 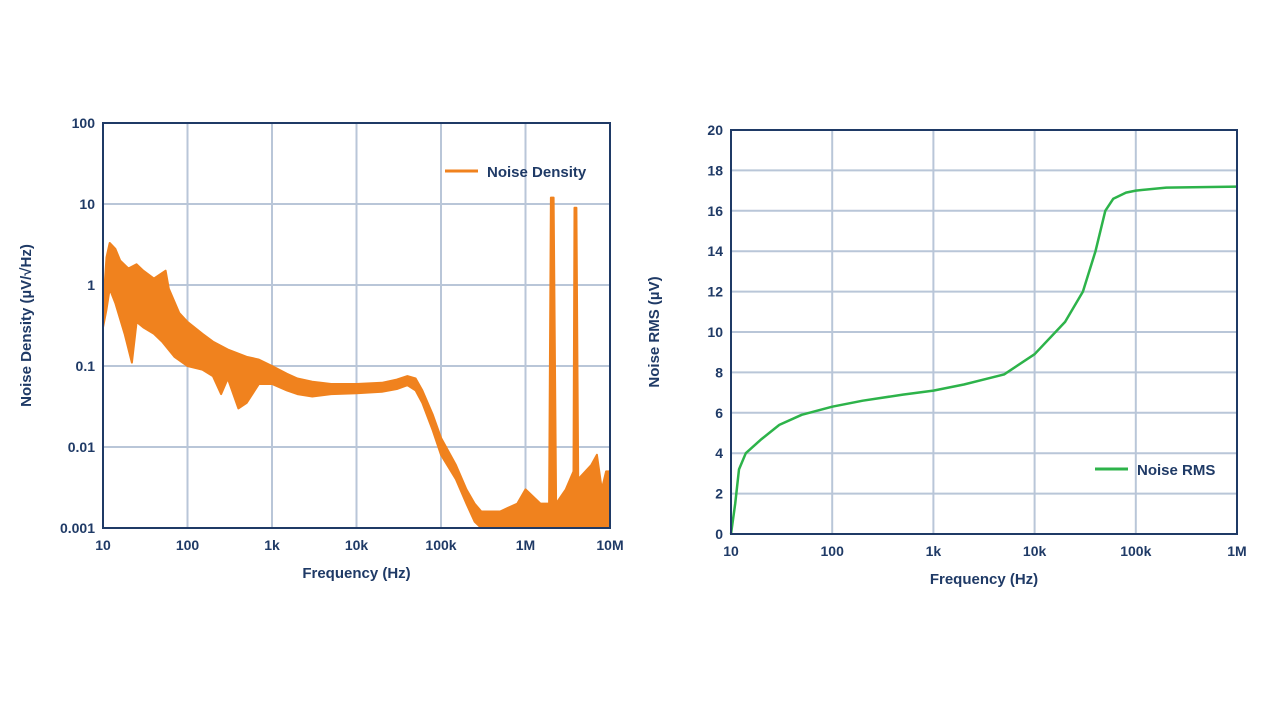 What do you see at coordinates (715, 211) in the screenshot?
I see `y-tick-label: 16` at bounding box center [715, 211].